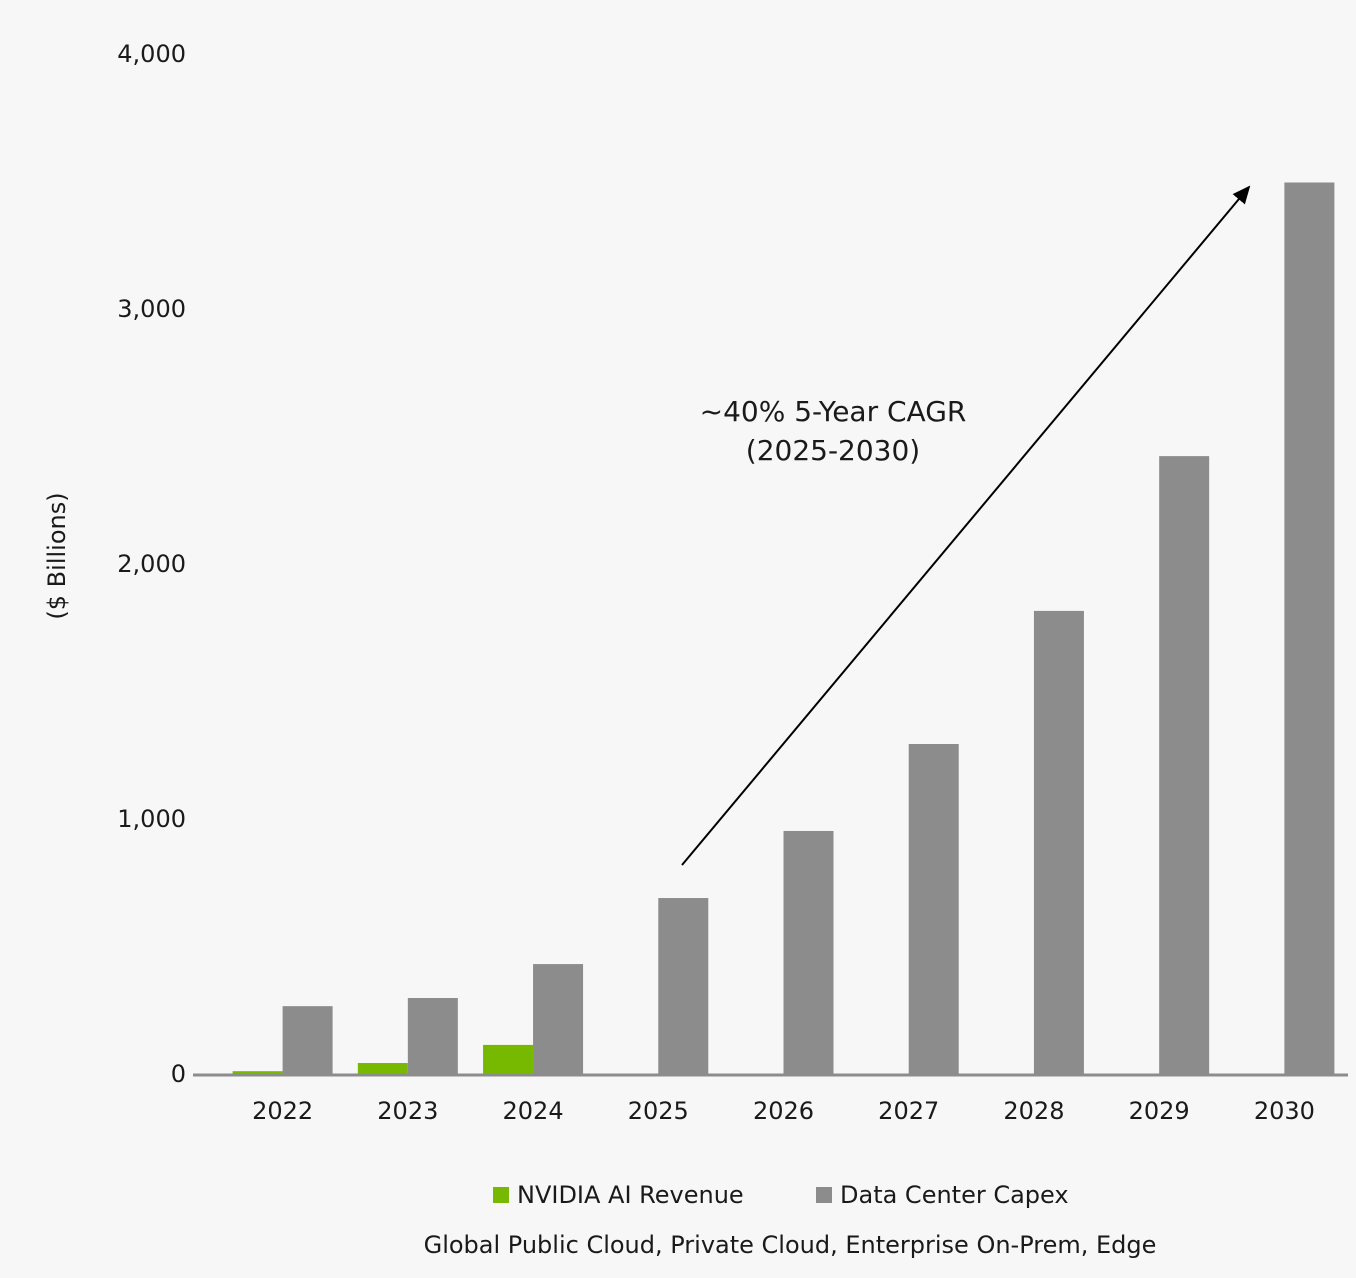 The width and height of the screenshot is (1356, 1278). What do you see at coordinates (783, 1111) in the screenshot?
I see `x-tick-label: 2026` at bounding box center [783, 1111].